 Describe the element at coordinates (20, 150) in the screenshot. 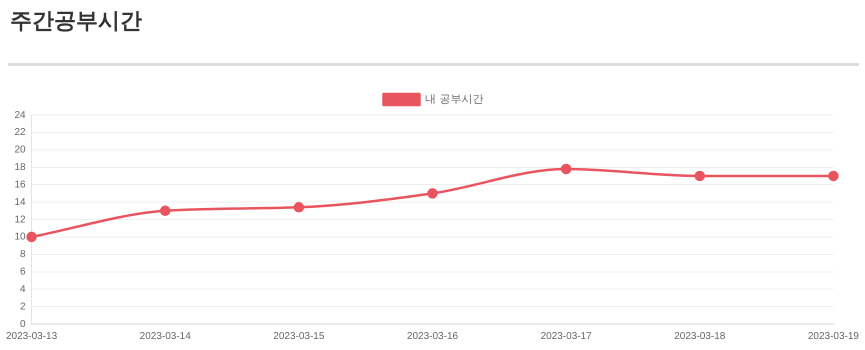

I see `y-tick-label: 20` at that location.